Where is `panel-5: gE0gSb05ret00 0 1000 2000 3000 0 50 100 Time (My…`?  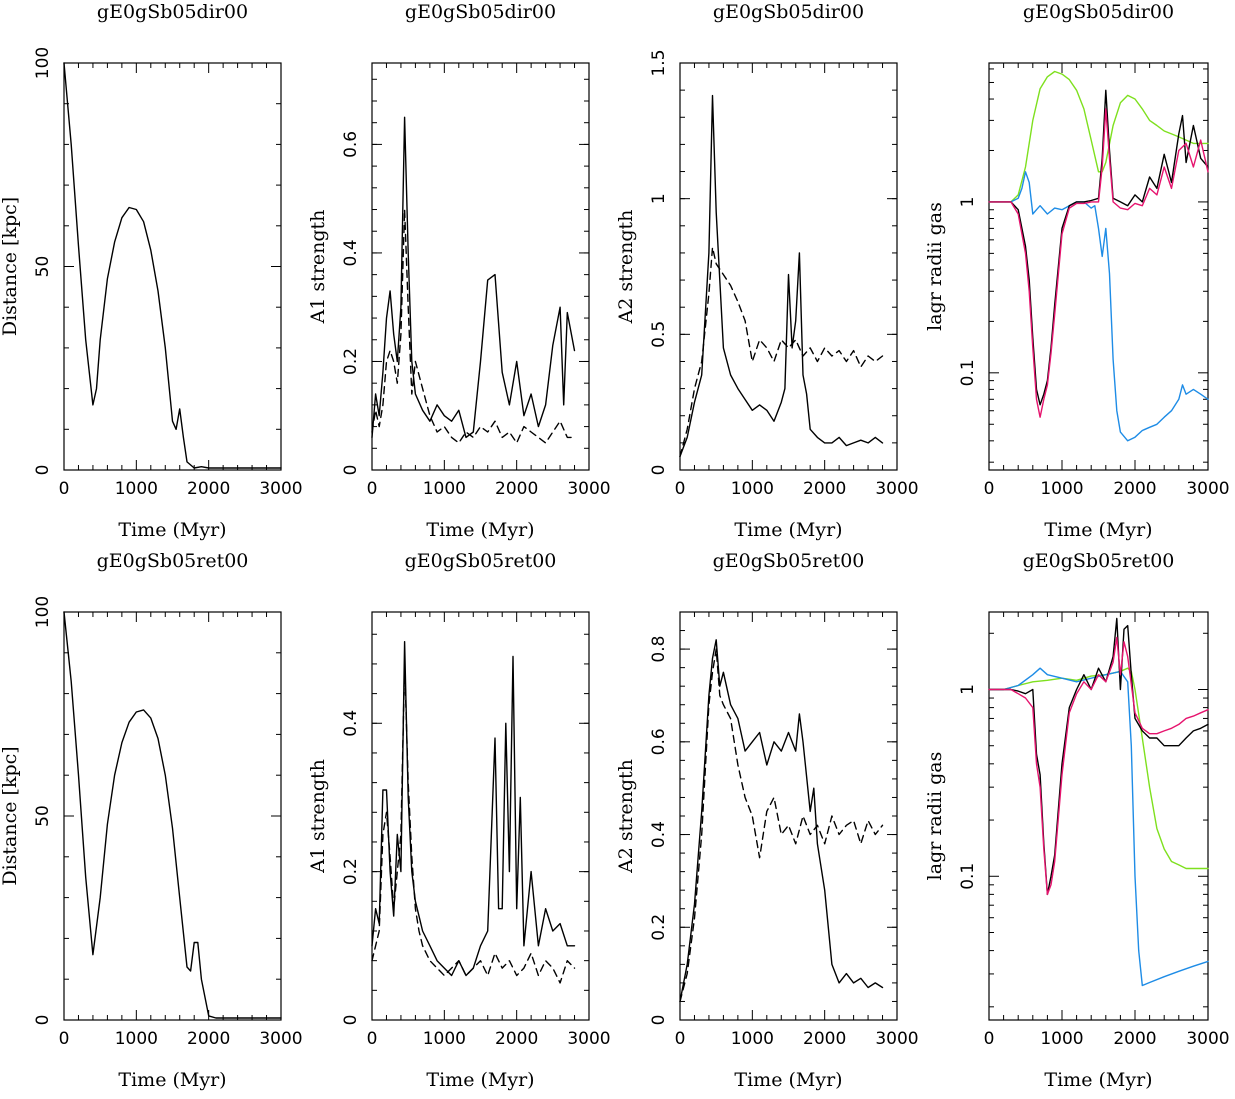 panel-5: gE0gSb05ret00 0 1000 2000 3000 0 50 100 Time (My… is located at coordinates (151, 820).